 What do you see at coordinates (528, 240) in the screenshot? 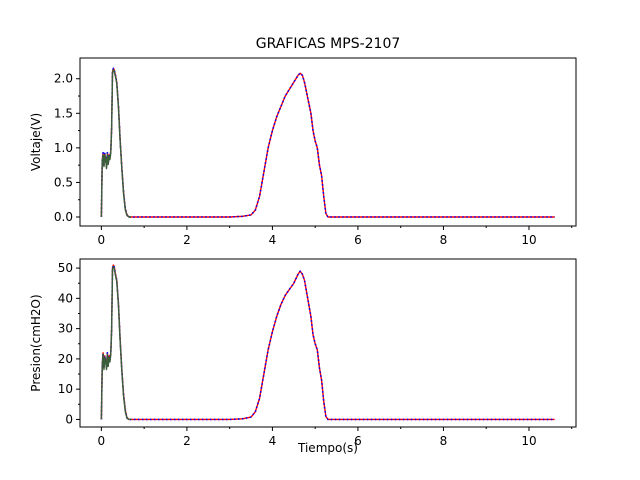
I see `voltage-x-tick-label: 10` at bounding box center [528, 240].